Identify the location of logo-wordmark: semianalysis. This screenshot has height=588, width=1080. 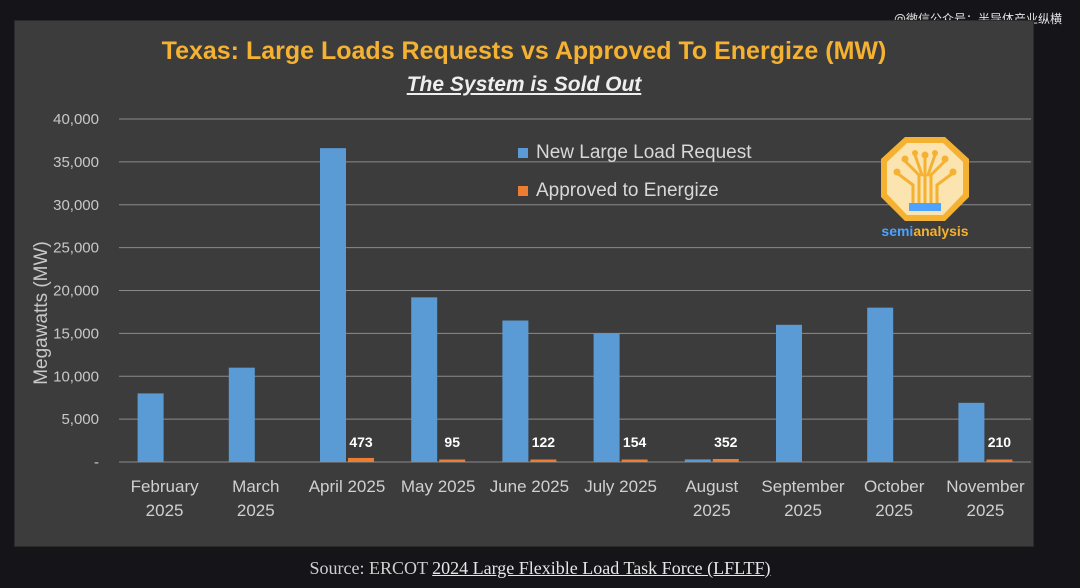
(925, 231).